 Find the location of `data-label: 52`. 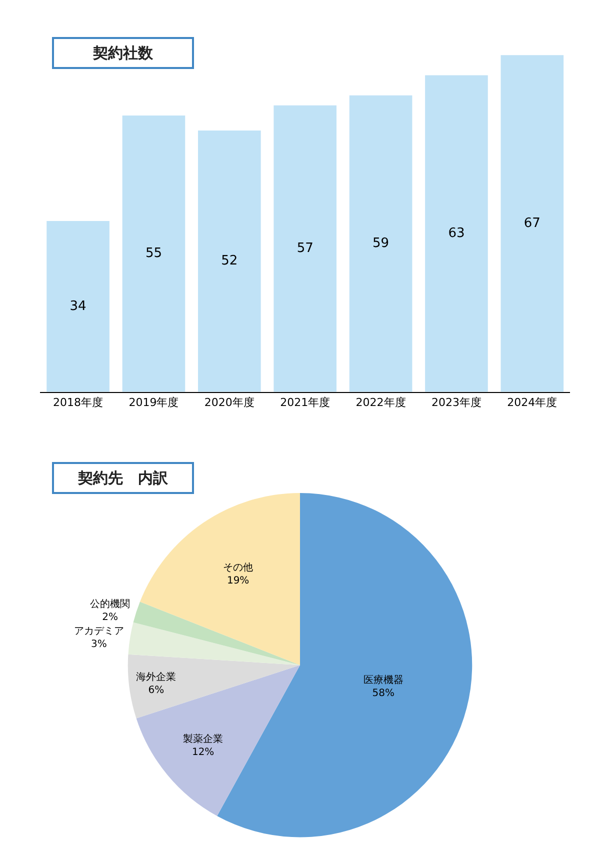

data-label: 52 is located at coordinates (229, 261).